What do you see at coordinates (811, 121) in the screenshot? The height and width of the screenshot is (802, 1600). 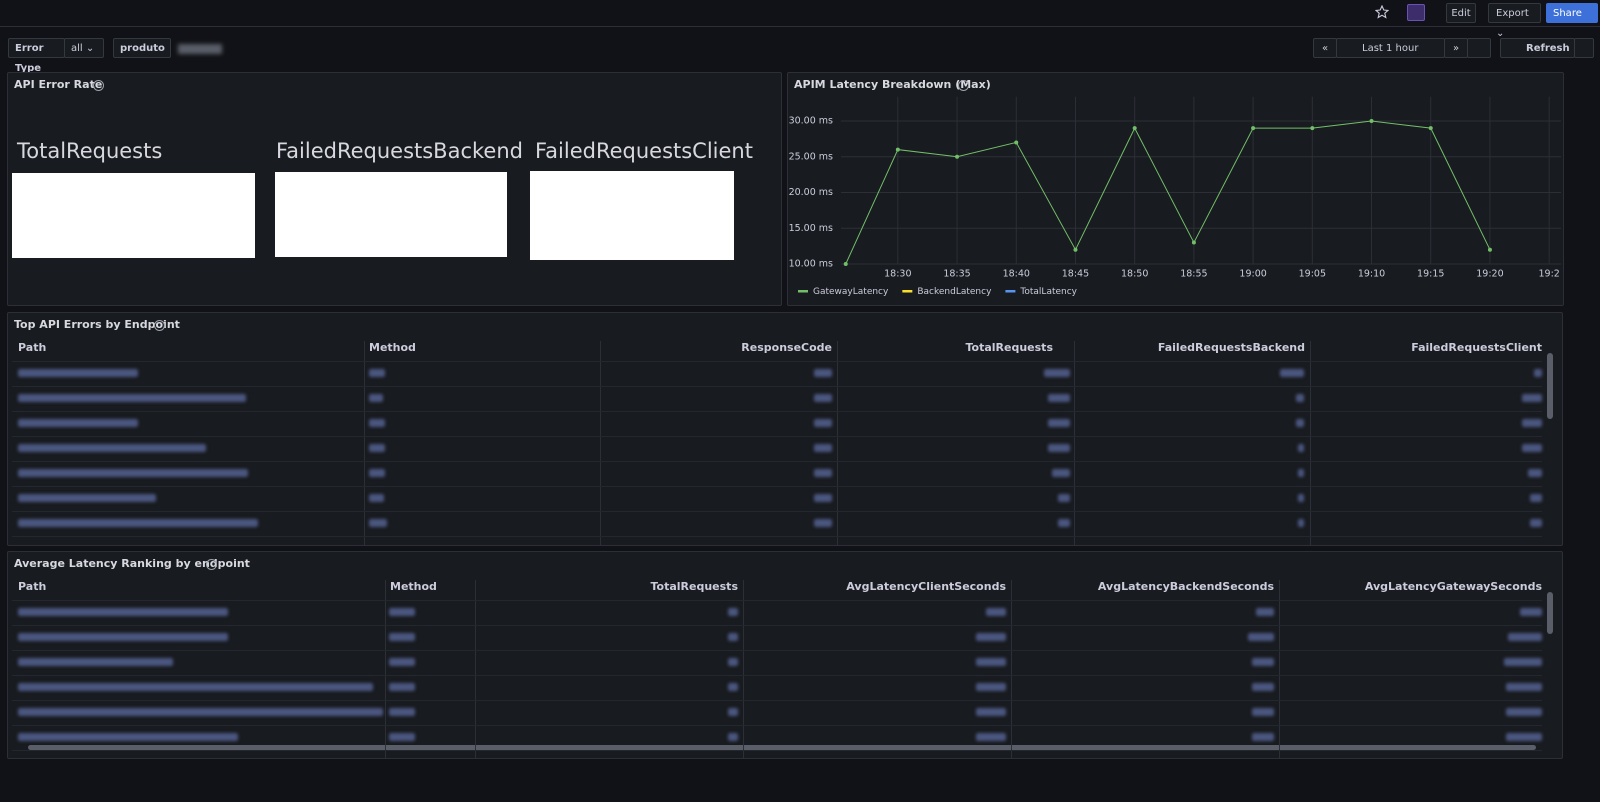 I see `y-tick-label: 30.00 ms` at bounding box center [811, 121].